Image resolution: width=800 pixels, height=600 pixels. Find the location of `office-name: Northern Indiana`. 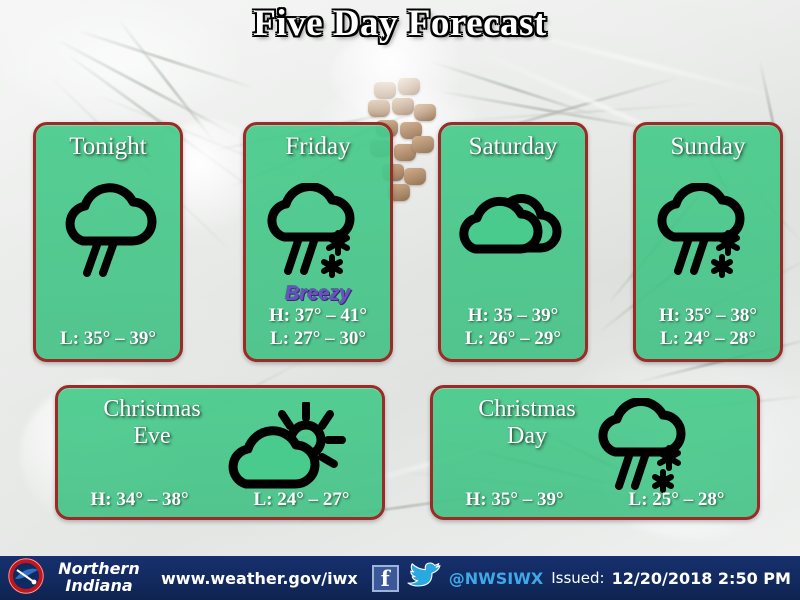

office-name: Northern Indiana is located at coordinates (99, 577).